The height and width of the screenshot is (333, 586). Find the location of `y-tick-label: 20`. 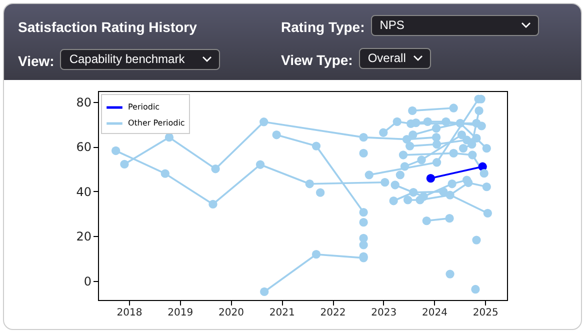

y-tick-label: 20 is located at coordinates (84, 237).